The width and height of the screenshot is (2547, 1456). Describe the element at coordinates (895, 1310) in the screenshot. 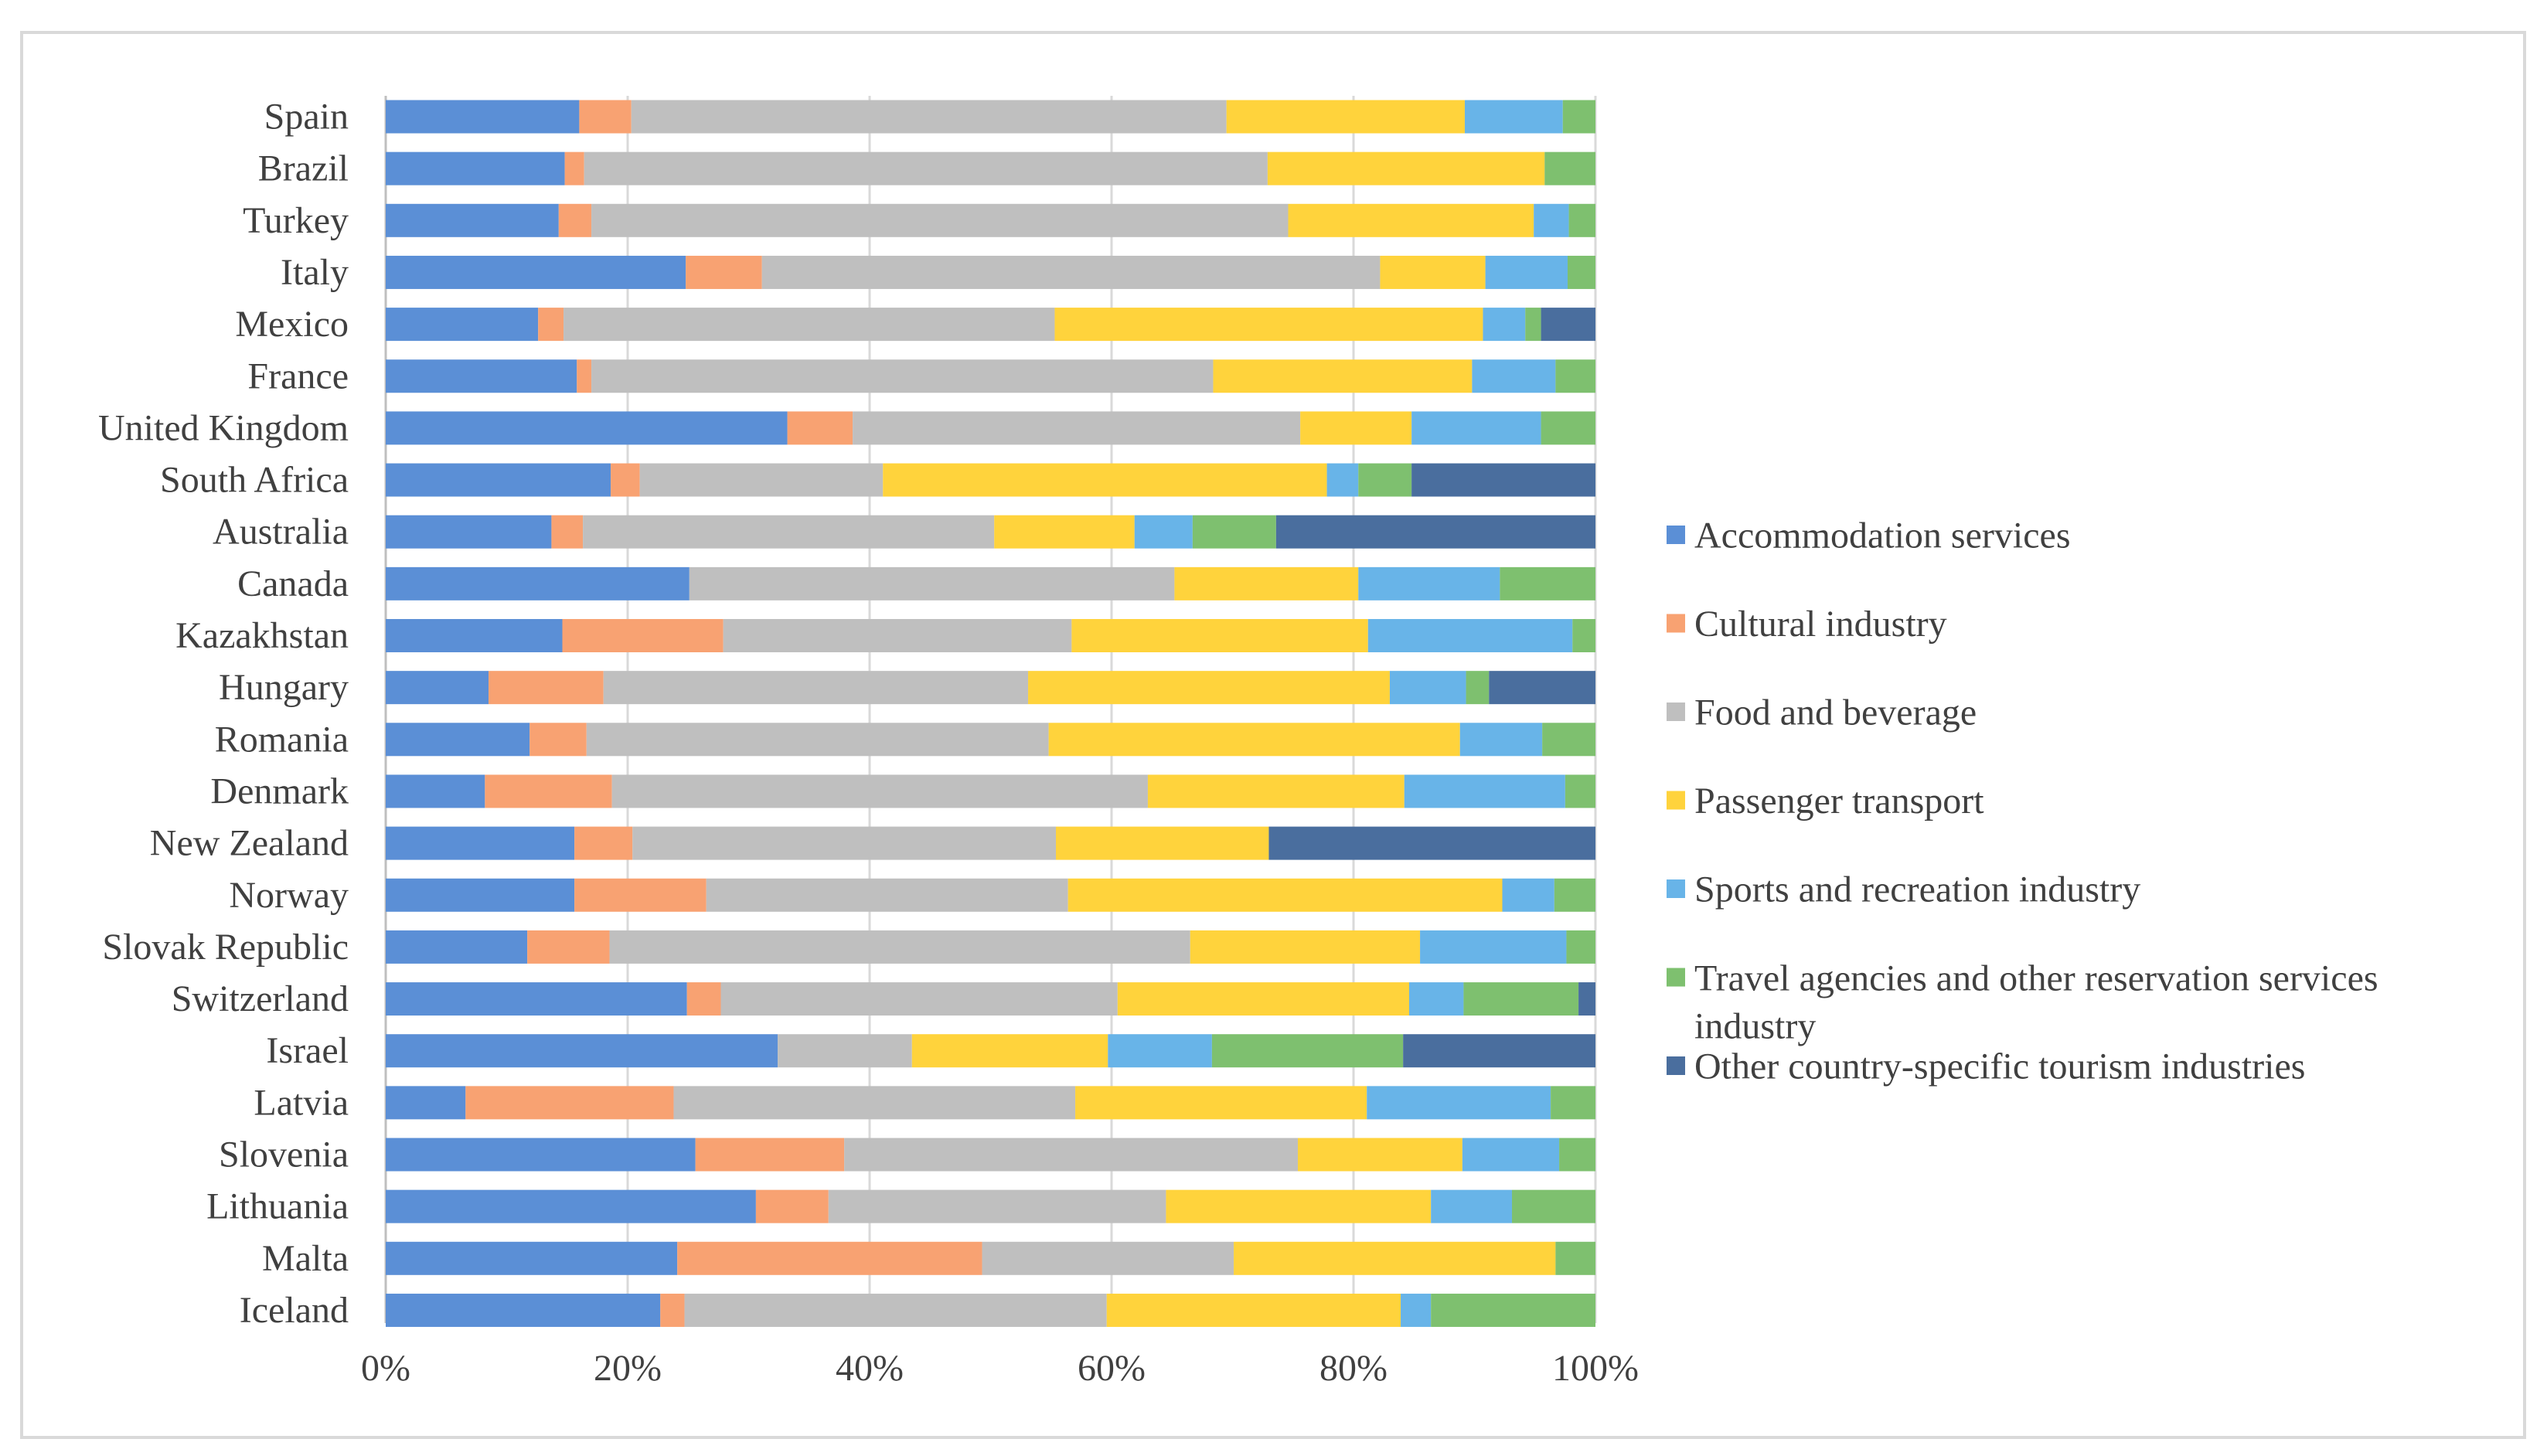

I see `bar-iceland-food-and-beverage` at that location.